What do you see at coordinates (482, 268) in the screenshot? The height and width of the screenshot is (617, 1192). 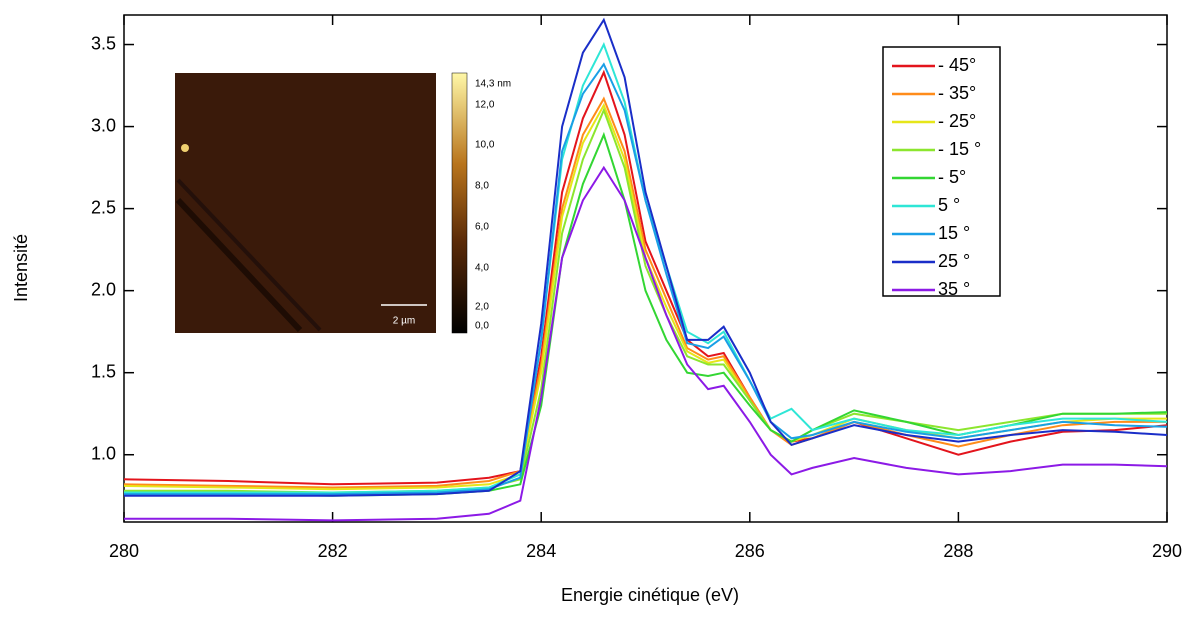 I see `colorbar-label: 4,0` at bounding box center [482, 268].